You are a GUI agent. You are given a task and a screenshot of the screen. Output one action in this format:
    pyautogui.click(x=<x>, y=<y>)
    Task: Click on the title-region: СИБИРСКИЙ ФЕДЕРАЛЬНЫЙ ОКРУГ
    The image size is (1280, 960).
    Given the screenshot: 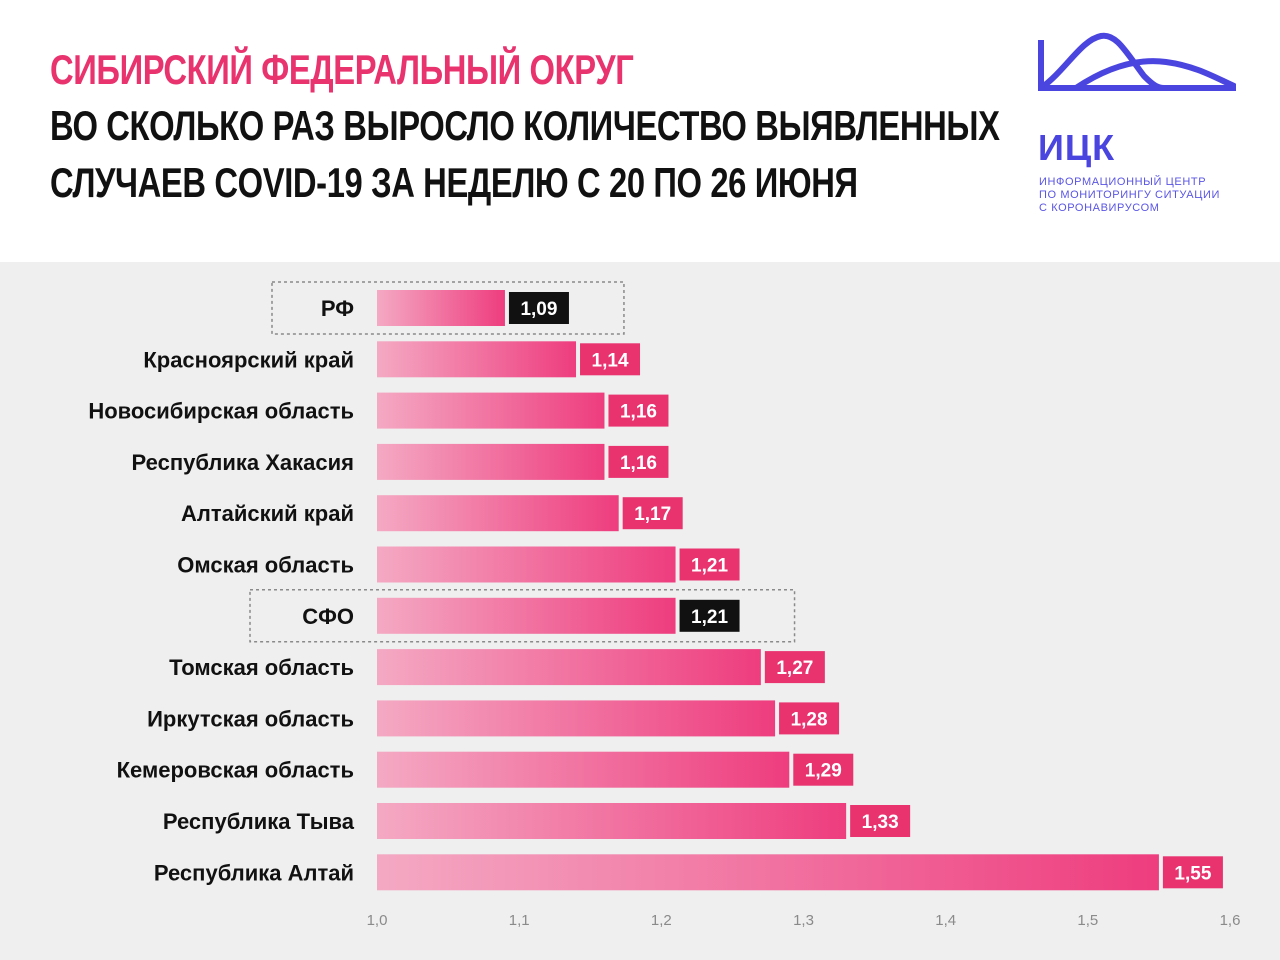 What is the action you would take?
    pyautogui.click(x=342, y=69)
    